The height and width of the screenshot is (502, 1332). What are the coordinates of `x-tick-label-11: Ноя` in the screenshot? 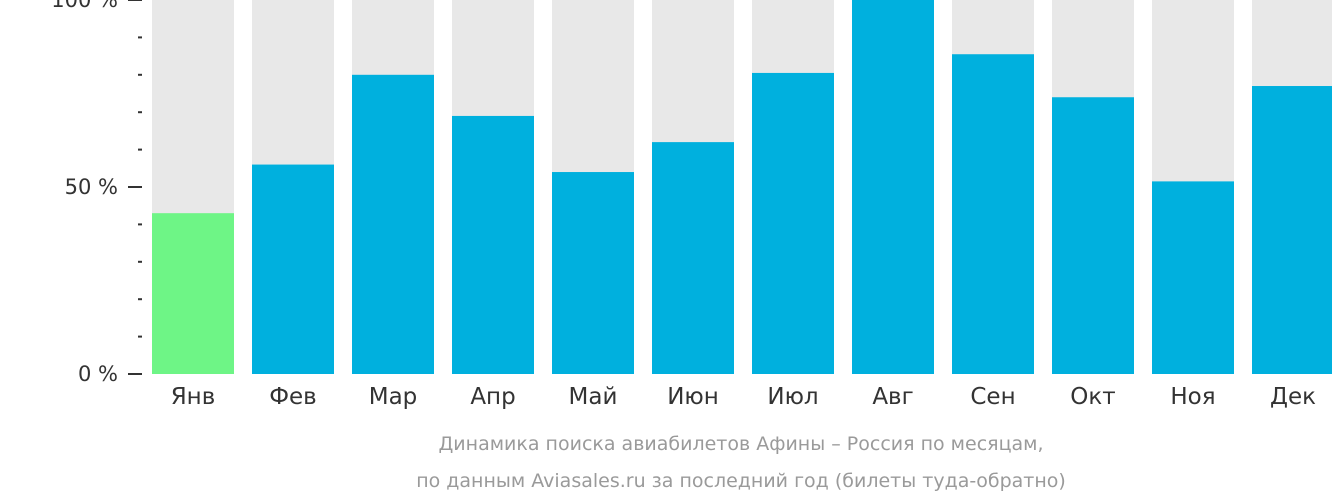 It's located at (1192, 397).